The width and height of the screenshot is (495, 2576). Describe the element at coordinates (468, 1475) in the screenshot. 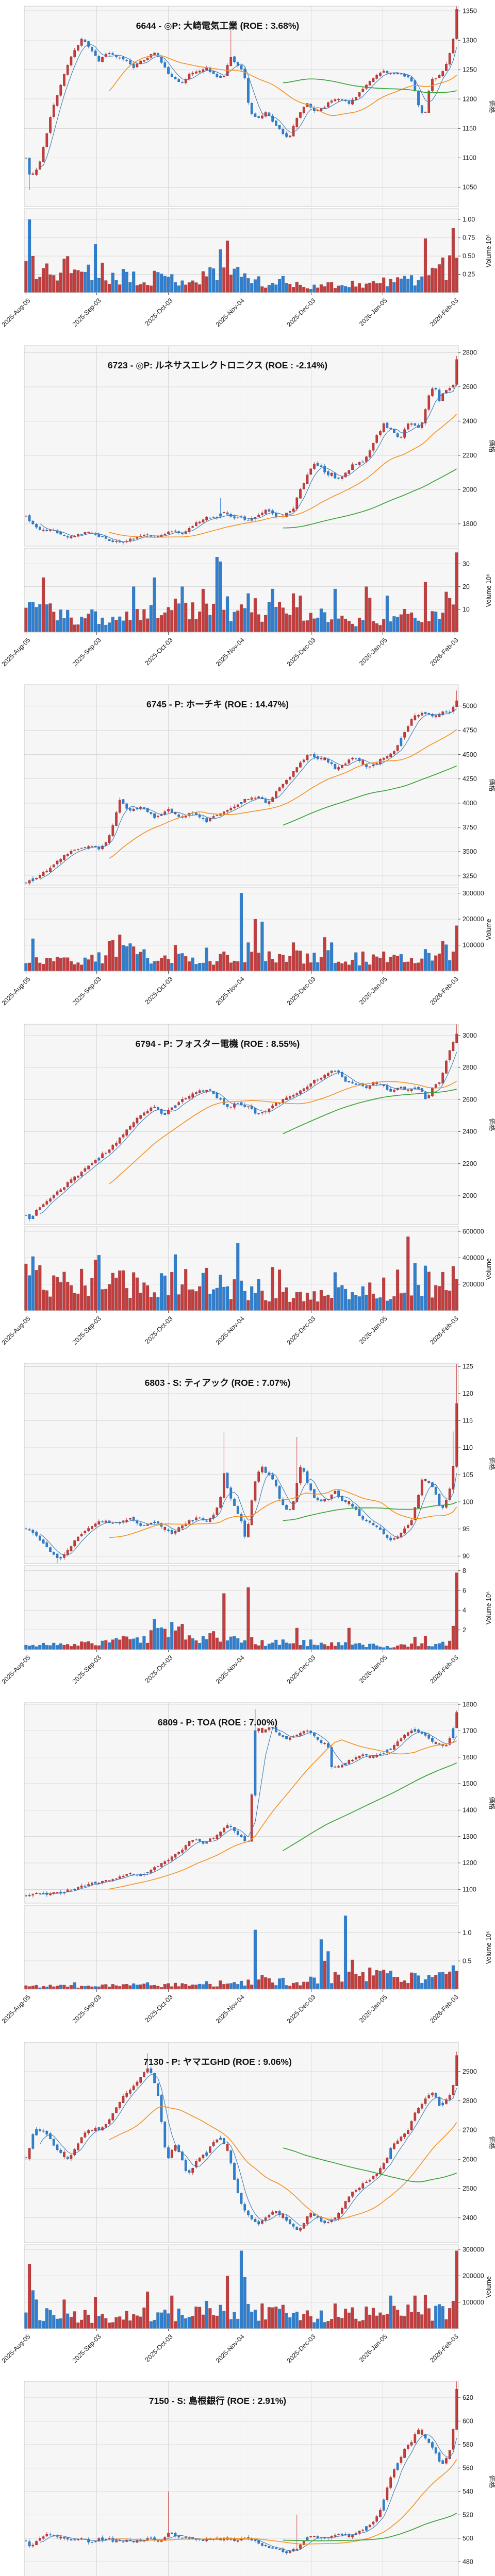

I see `svg-text: 105` at that location.